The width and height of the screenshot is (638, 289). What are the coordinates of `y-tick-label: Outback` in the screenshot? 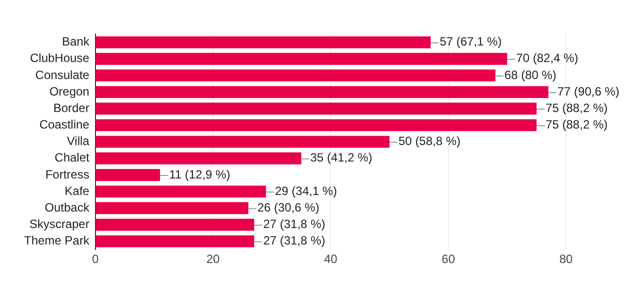 It's located at (67, 207).